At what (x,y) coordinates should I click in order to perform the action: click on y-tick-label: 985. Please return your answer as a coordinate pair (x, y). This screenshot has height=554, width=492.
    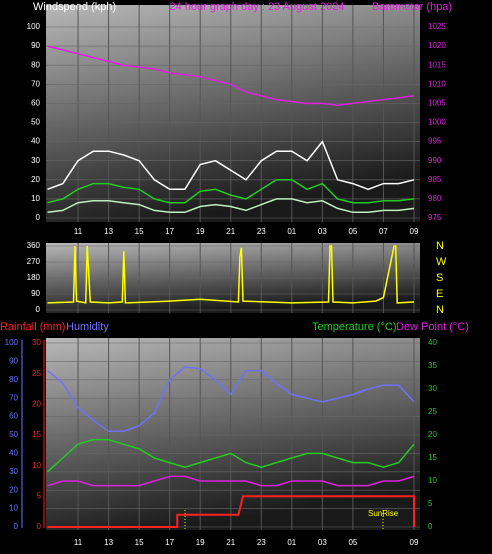
    Looking at the image, I should click on (435, 179).